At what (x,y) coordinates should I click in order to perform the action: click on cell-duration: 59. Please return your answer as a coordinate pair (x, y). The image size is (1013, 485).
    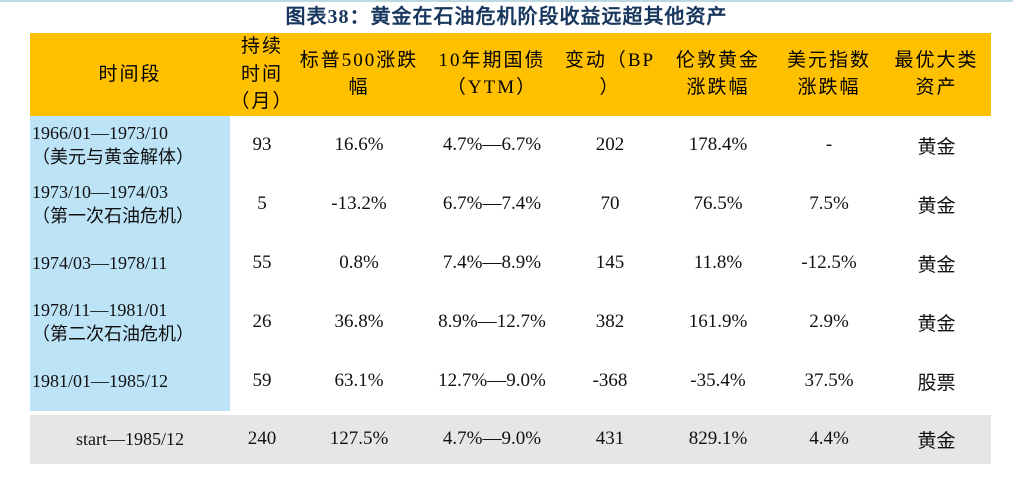
    Looking at the image, I should click on (262, 381).